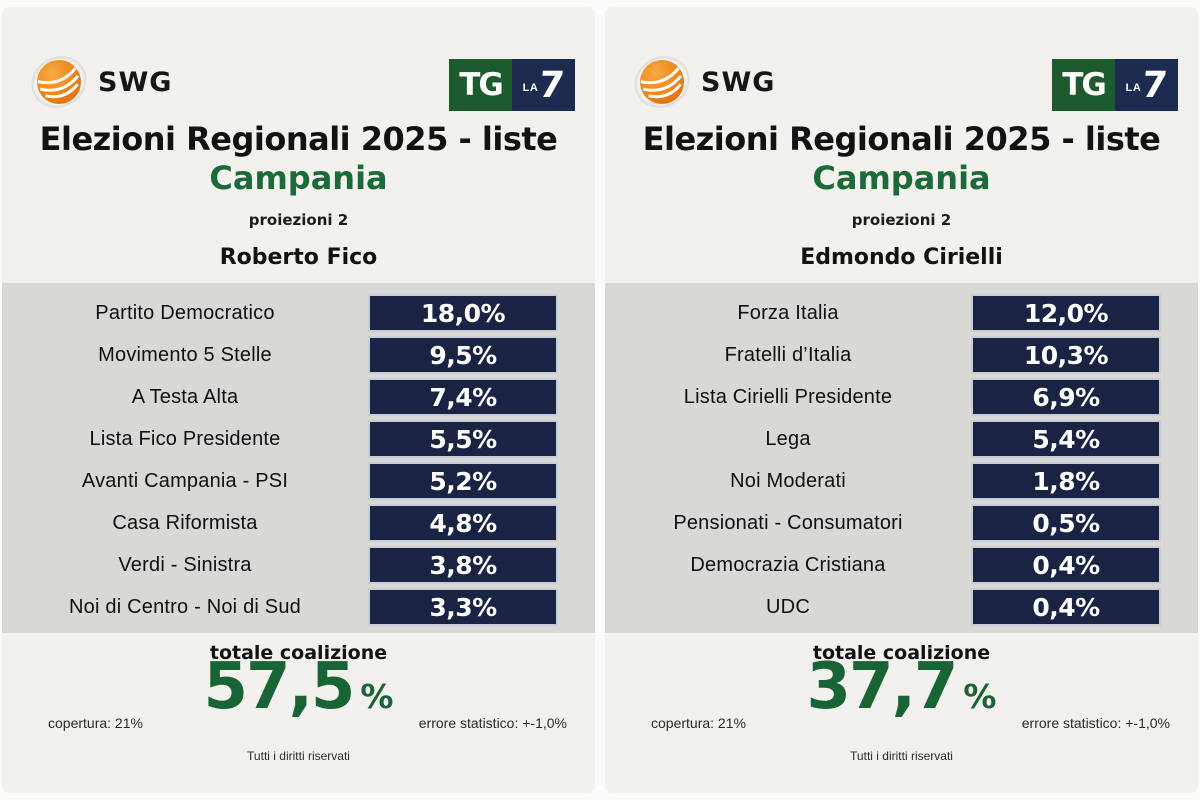 The image size is (1200, 800). I want to click on party-label: A Testa Alta, so click(185, 396).